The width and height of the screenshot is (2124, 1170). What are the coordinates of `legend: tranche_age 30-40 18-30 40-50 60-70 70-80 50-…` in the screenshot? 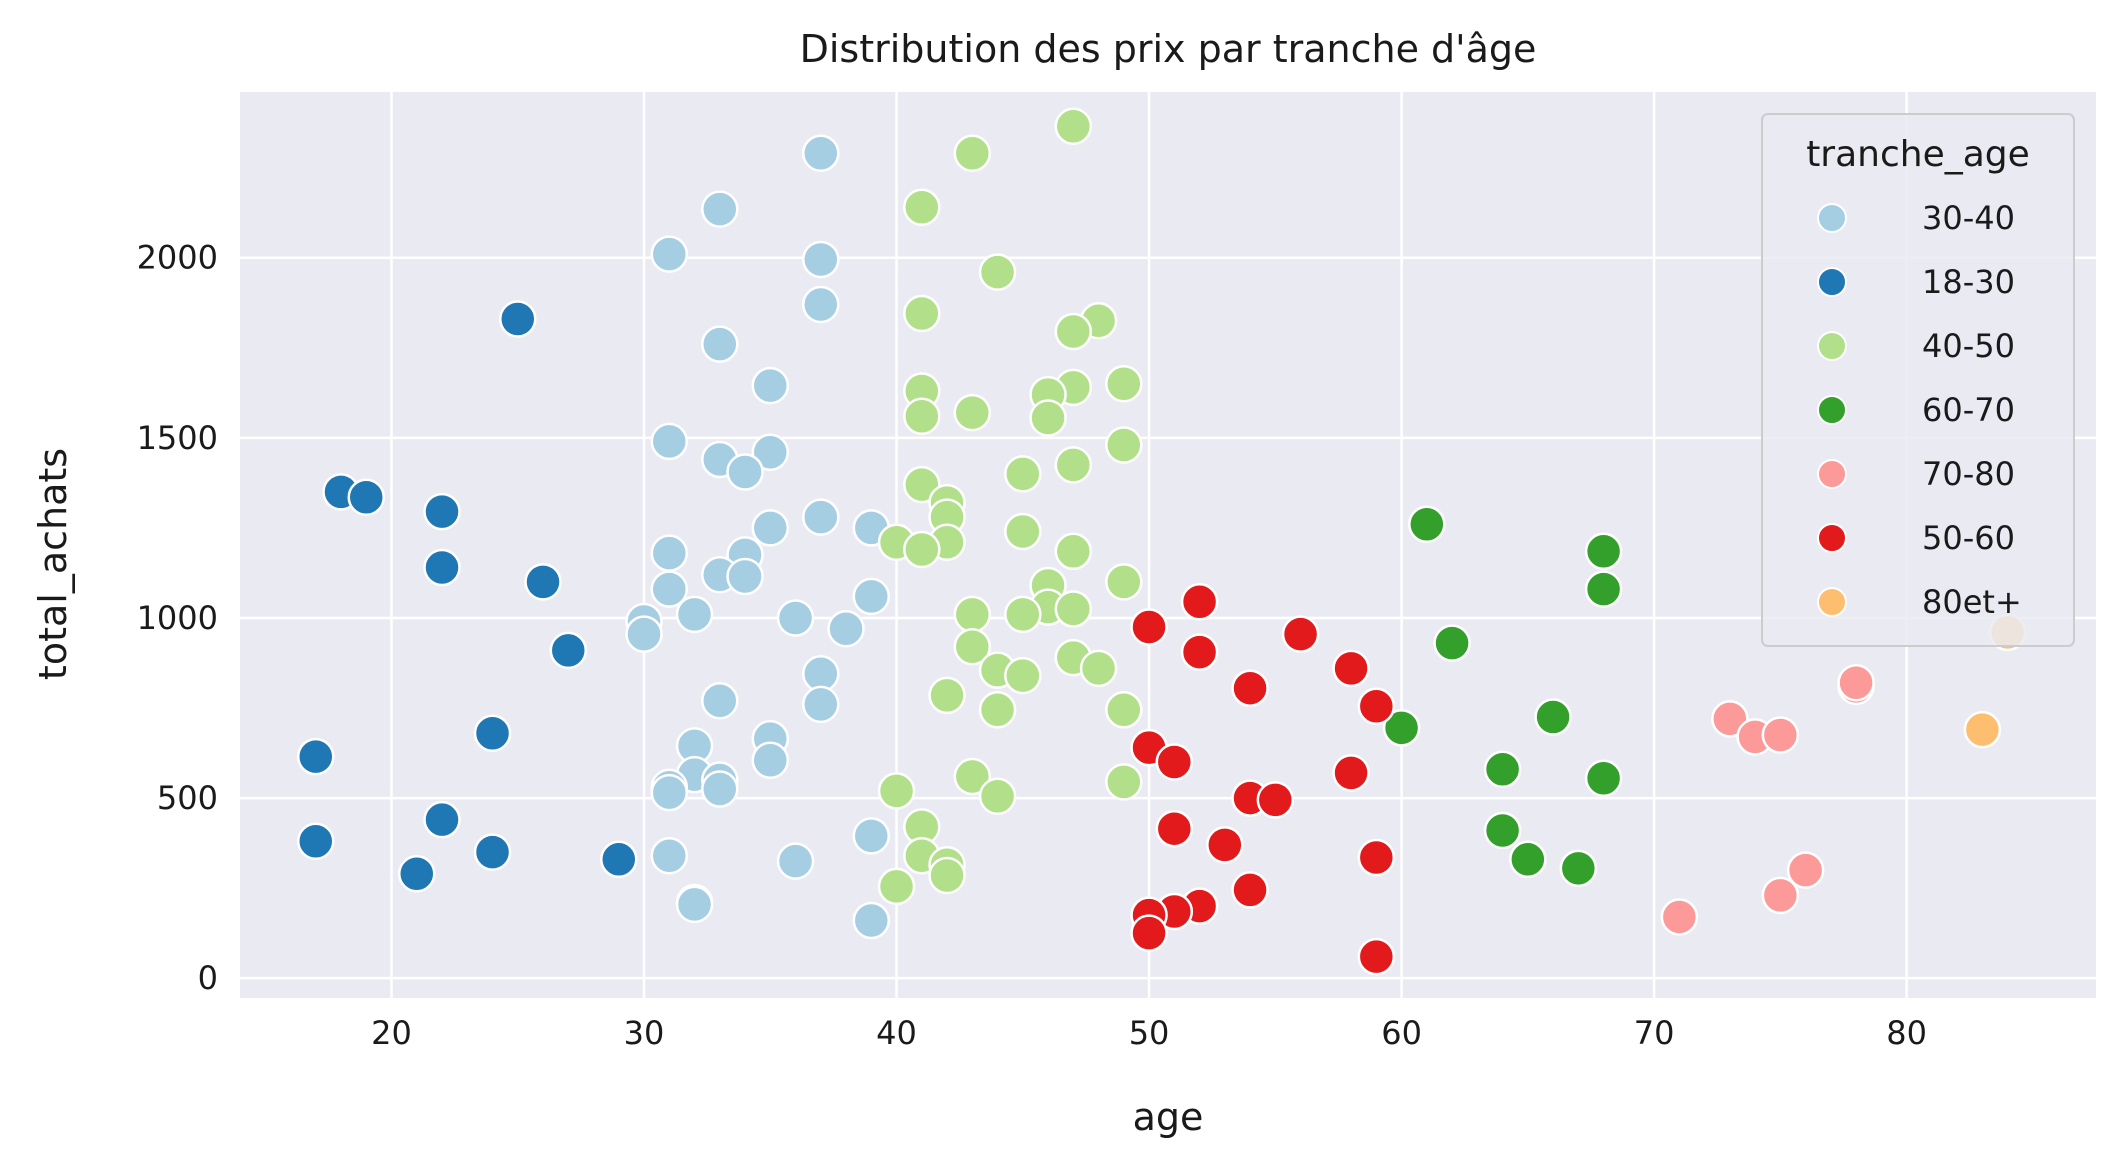 It's located at (1918, 380).